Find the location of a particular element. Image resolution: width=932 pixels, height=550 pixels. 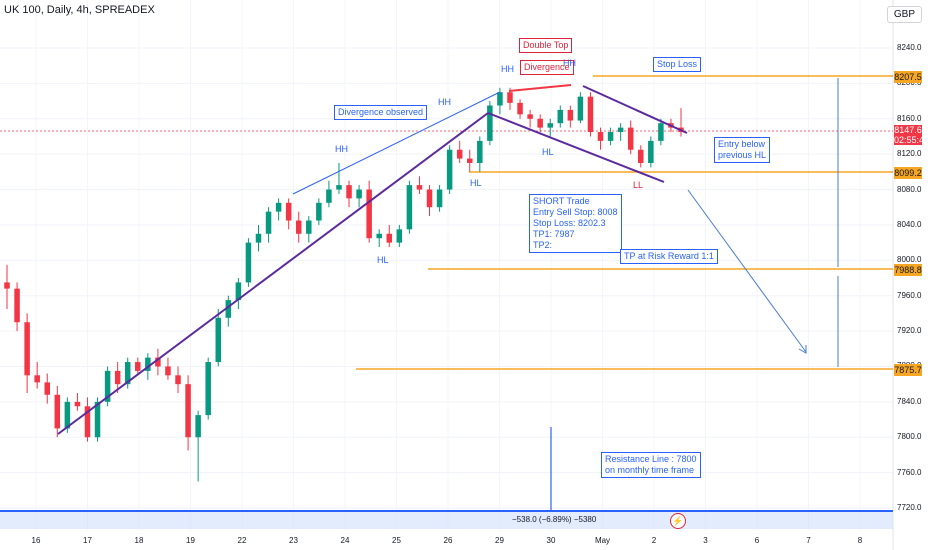

trade-box-tp2: TP2: is located at coordinates (543, 245).